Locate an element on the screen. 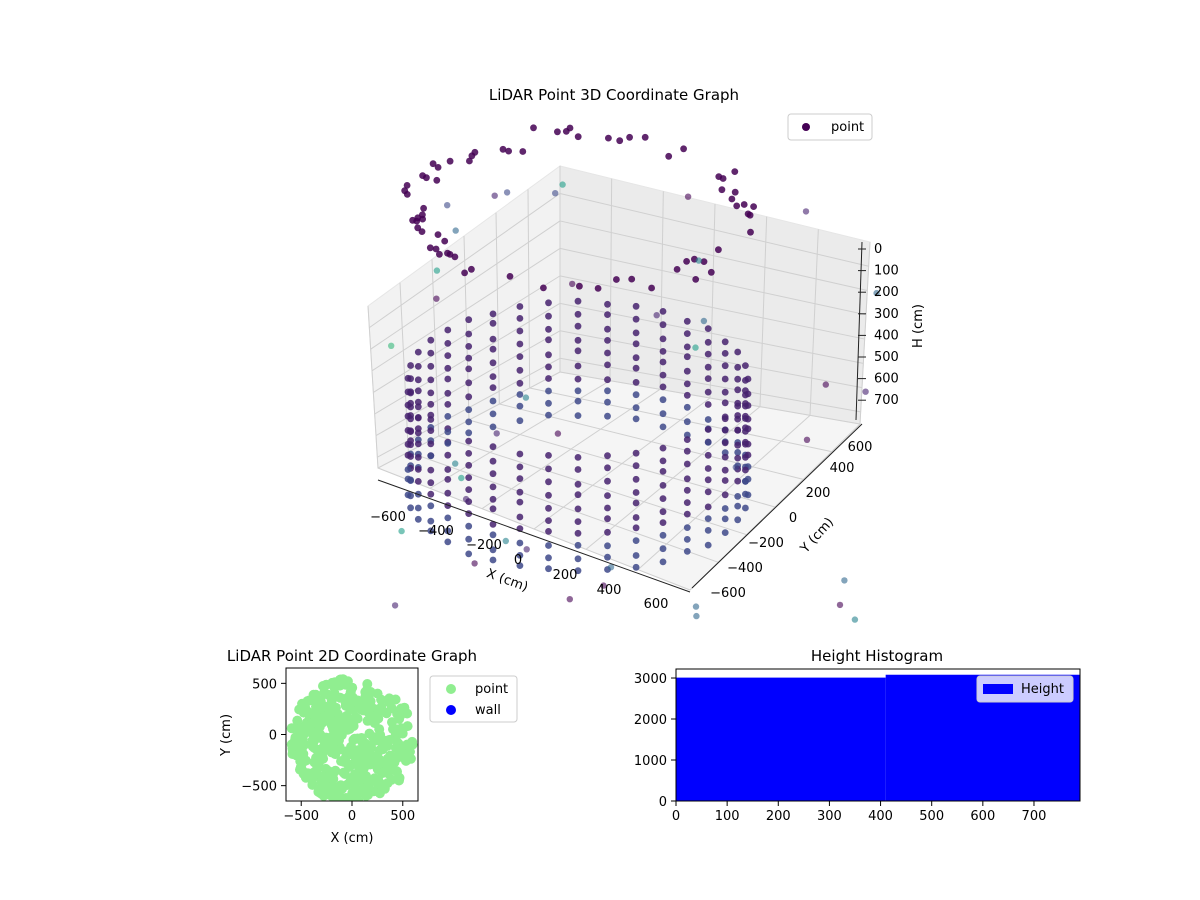 The width and height of the screenshot is (1200, 900). chart2d-y-tick-label: −500 is located at coordinates (259, 787).